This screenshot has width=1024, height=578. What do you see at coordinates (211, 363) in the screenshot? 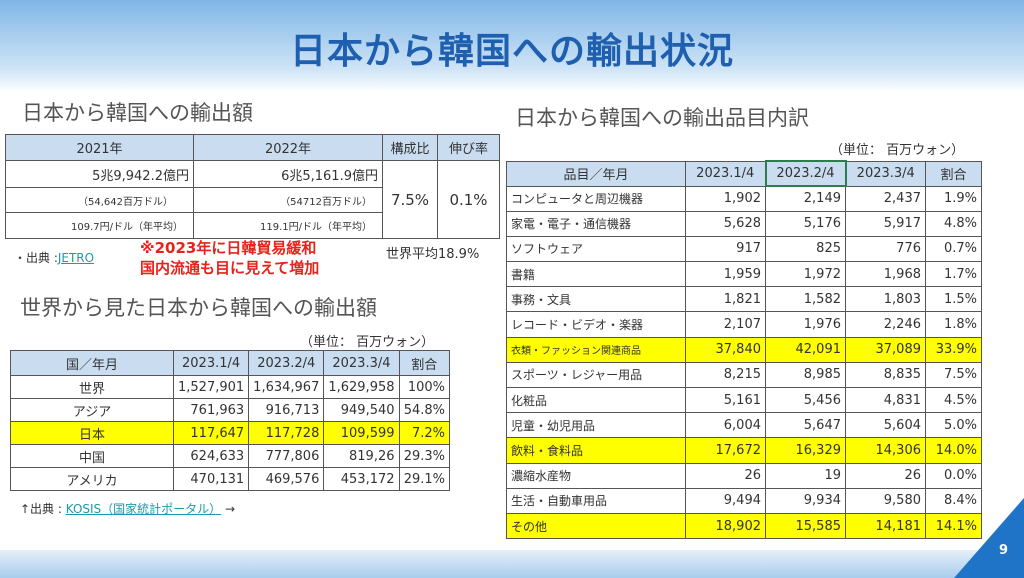
I see `header-cell: 2023.1/4` at bounding box center [211, 363].